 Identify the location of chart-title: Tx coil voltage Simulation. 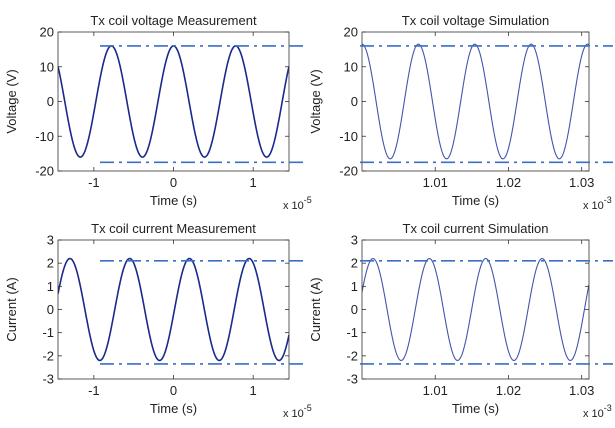
(475, 20).